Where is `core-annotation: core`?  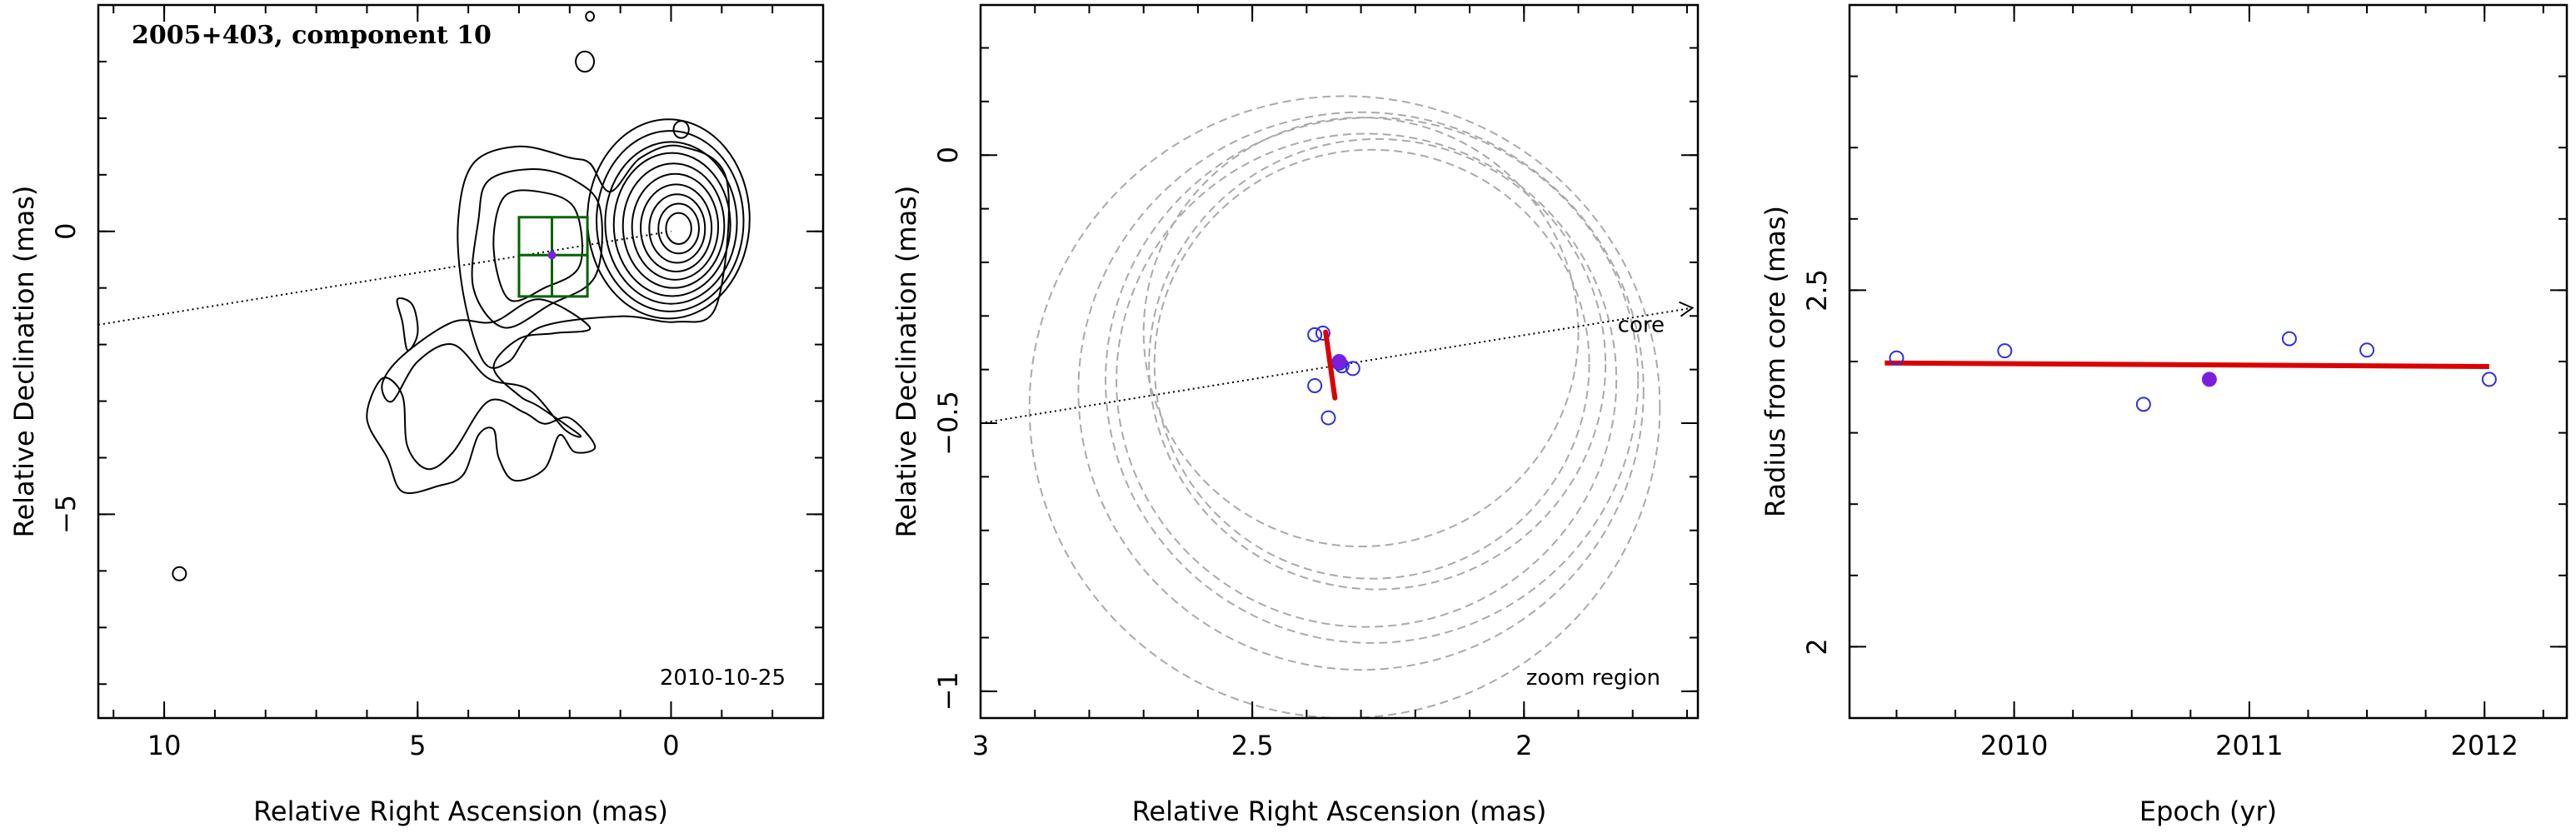 core-annotation: core is located at coordinates (1641, 325).